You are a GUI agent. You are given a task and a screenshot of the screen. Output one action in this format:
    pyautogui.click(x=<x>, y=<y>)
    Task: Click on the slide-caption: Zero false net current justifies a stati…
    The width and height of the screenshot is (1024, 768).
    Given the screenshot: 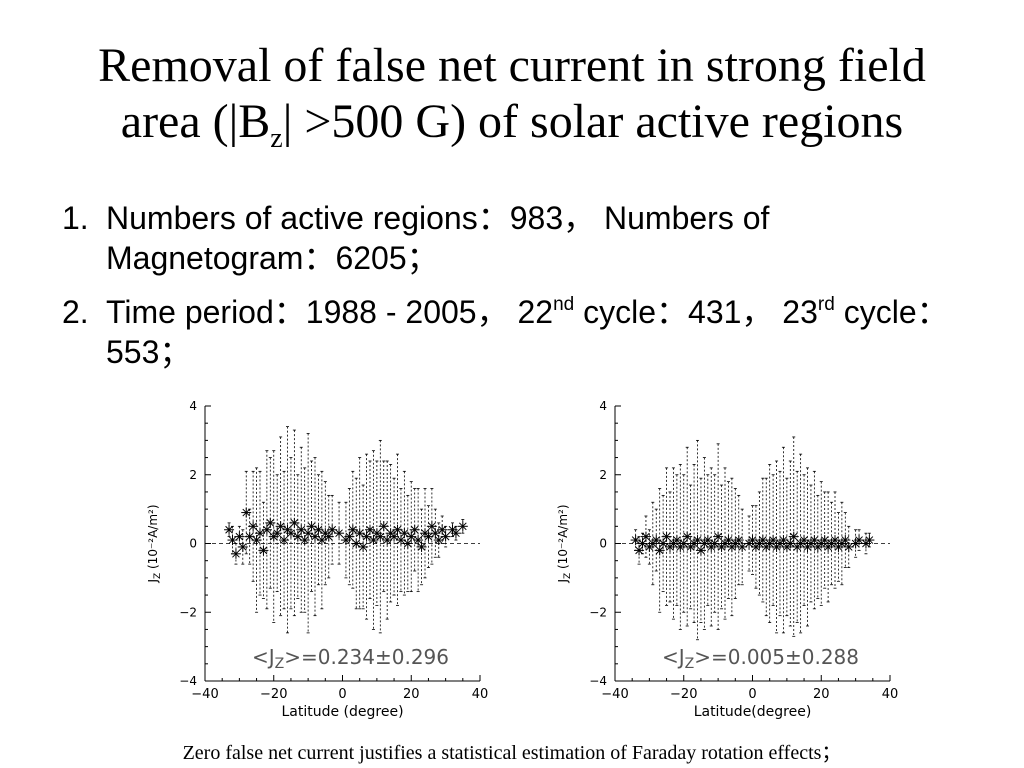 What is the action you would take?
    pyautogui.click(x=512, y=753)
    